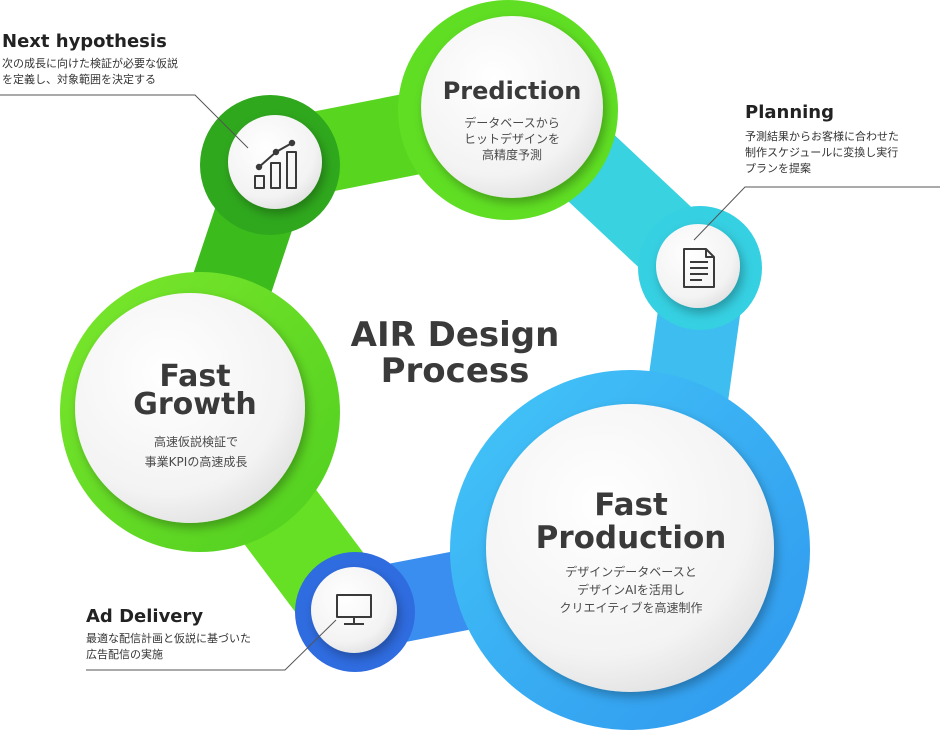 The image size is (945, 743). Describe the element at coordinates (194, 404) in the screenshot. I see `fast-growth-title-2: Growth` at that location.